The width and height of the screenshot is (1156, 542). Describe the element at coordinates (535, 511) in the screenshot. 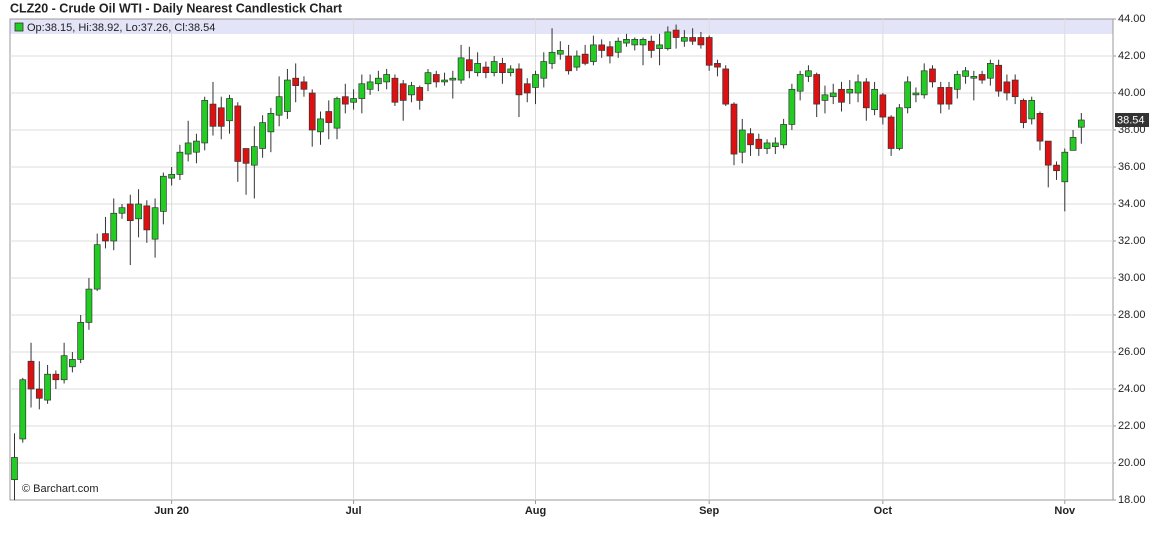

I see `x-tick-label: Aug` at that location.